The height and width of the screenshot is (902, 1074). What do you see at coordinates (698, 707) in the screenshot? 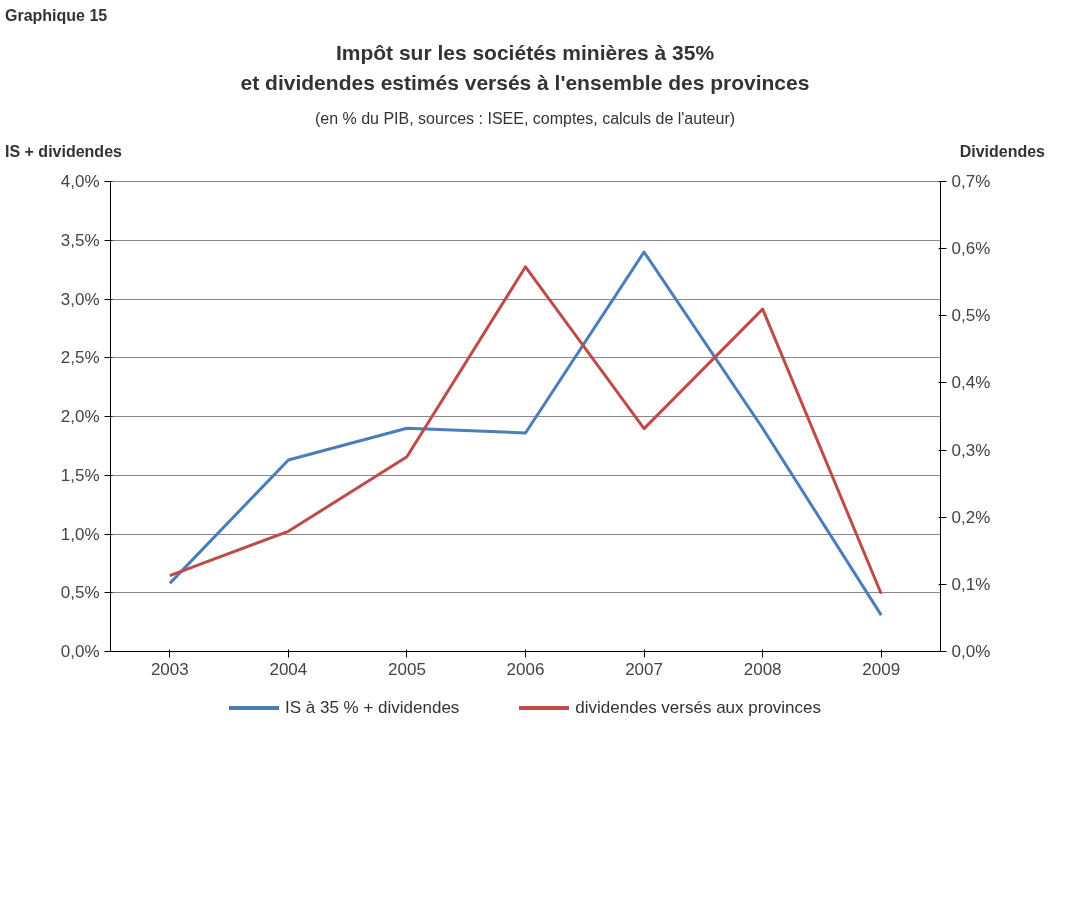
I see `legend-label: dividendes versés aux provinces` at bounding box center [698, 707].